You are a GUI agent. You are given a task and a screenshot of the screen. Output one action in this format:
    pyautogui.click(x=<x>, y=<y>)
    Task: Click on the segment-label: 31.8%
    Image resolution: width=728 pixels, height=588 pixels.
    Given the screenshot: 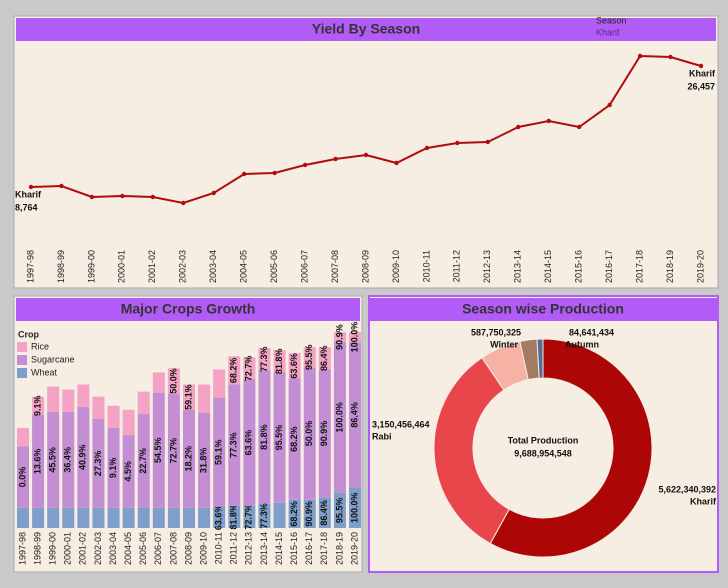 What is the action you would take?
    pyautogui.click(x=203, y=461)
    